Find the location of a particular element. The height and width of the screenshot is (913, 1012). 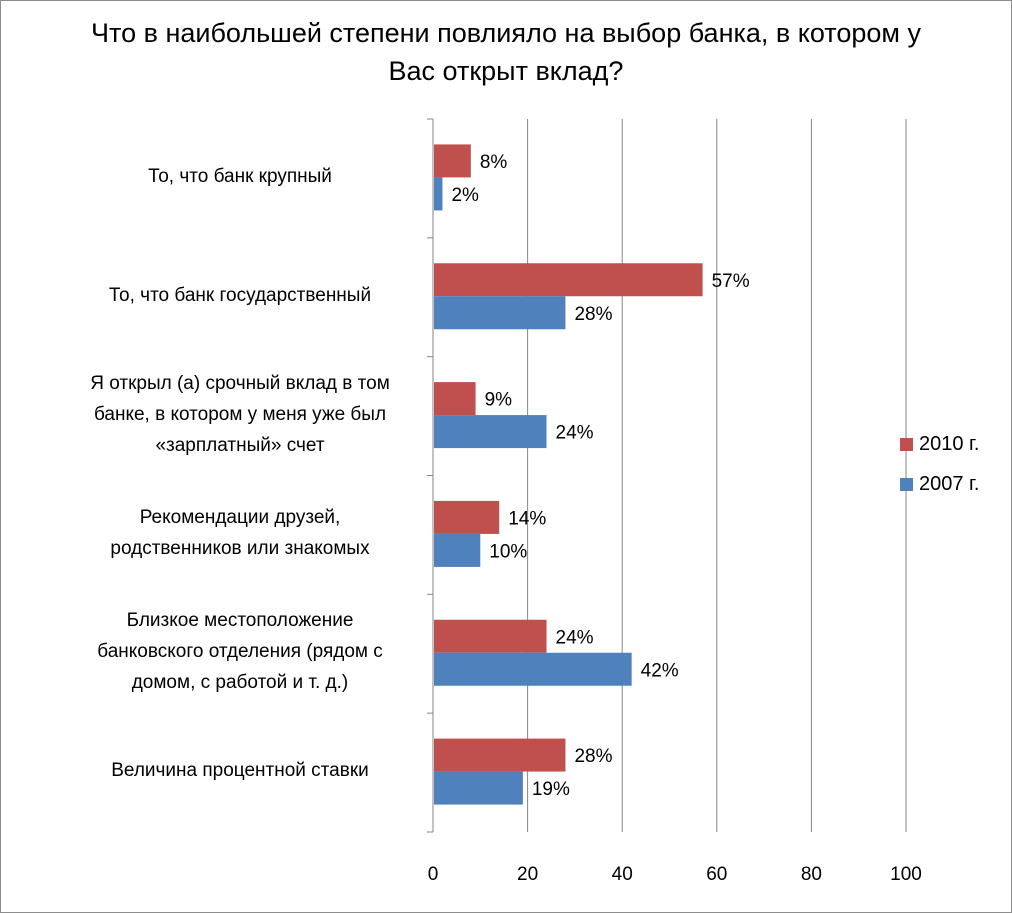

data-label-2007-5: 19% is located at coordinates (551, 789).